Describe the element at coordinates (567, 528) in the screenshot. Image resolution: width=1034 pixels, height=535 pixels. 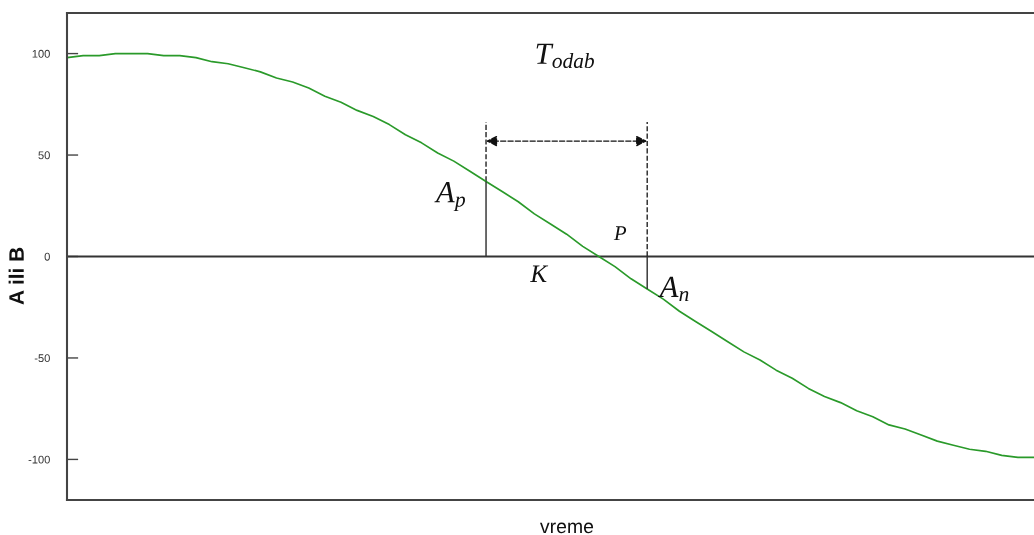
I see `x-axis-title: vreme` at that location.